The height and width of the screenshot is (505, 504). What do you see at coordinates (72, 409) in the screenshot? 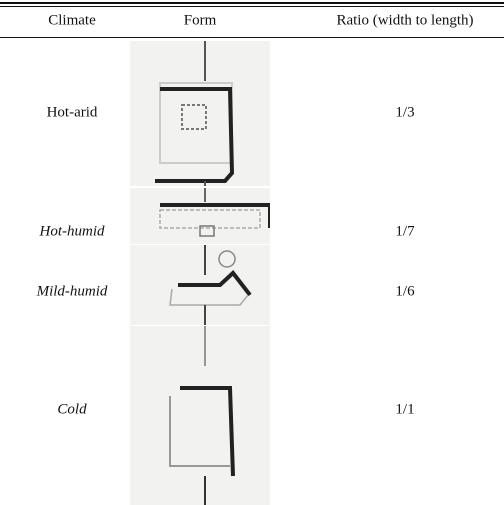
I see `climate-cell: Cold` at bounding box center [72, 409].